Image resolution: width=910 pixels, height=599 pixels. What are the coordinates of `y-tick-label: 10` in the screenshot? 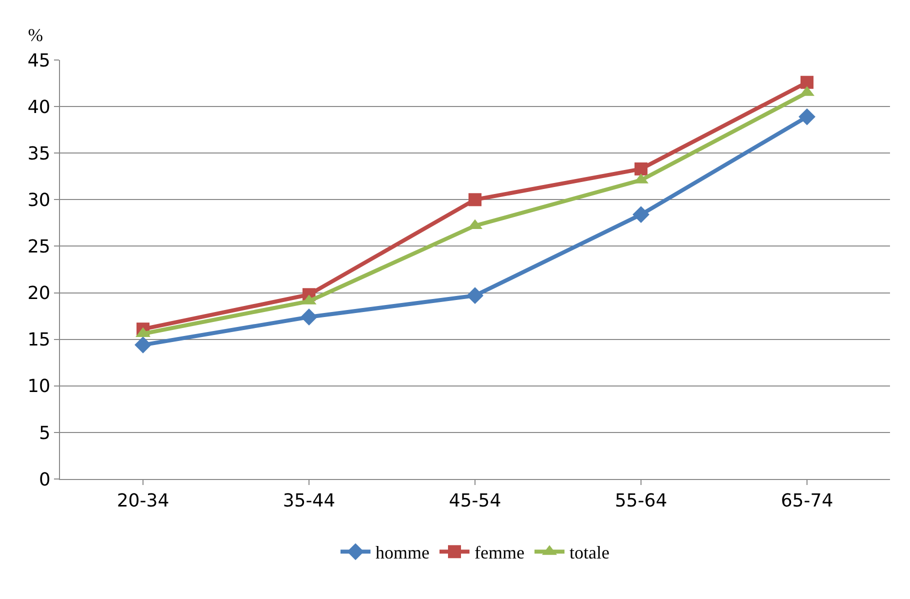 It's located at (38, 387).